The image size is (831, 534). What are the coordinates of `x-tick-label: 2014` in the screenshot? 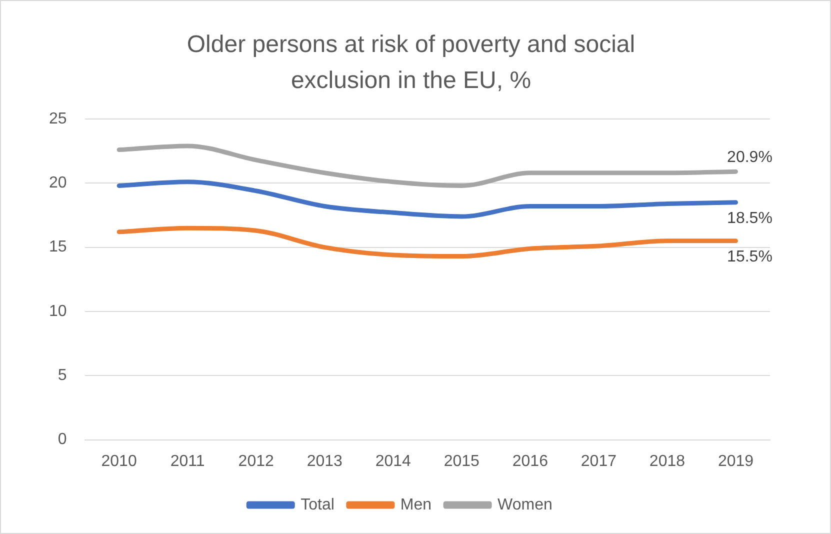 It's located at (393, 461).